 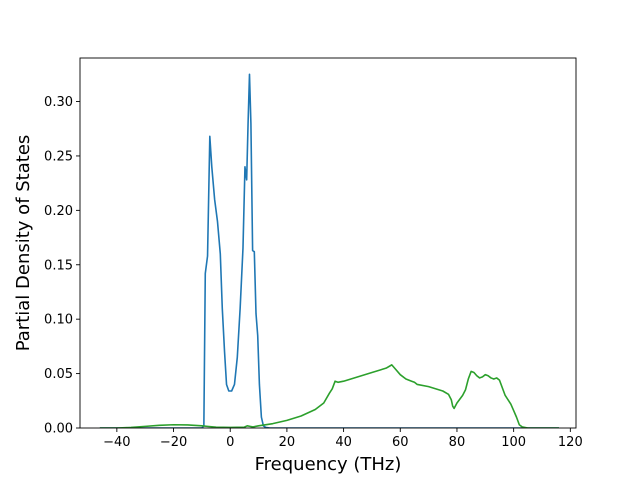 I want to click on x-tick-label: 80, so click(x=457, y=442).